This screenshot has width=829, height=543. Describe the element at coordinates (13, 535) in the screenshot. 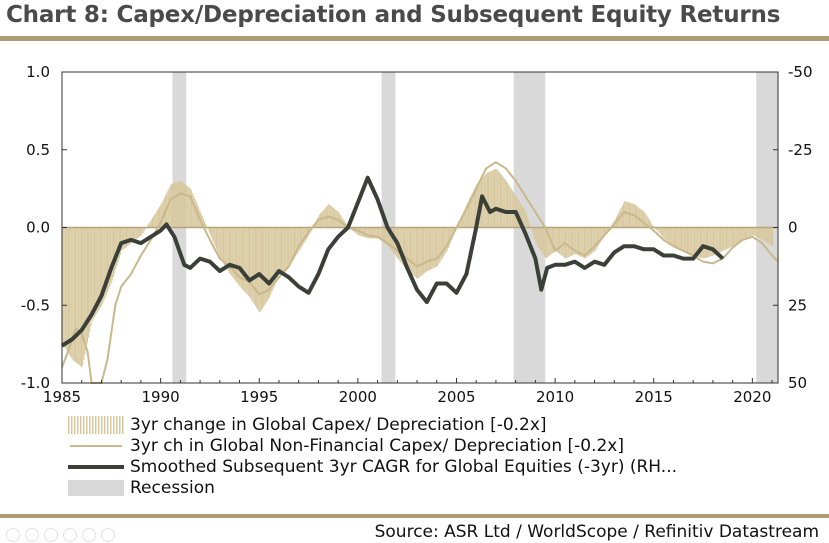

I see `nav-back-icon` at that location.